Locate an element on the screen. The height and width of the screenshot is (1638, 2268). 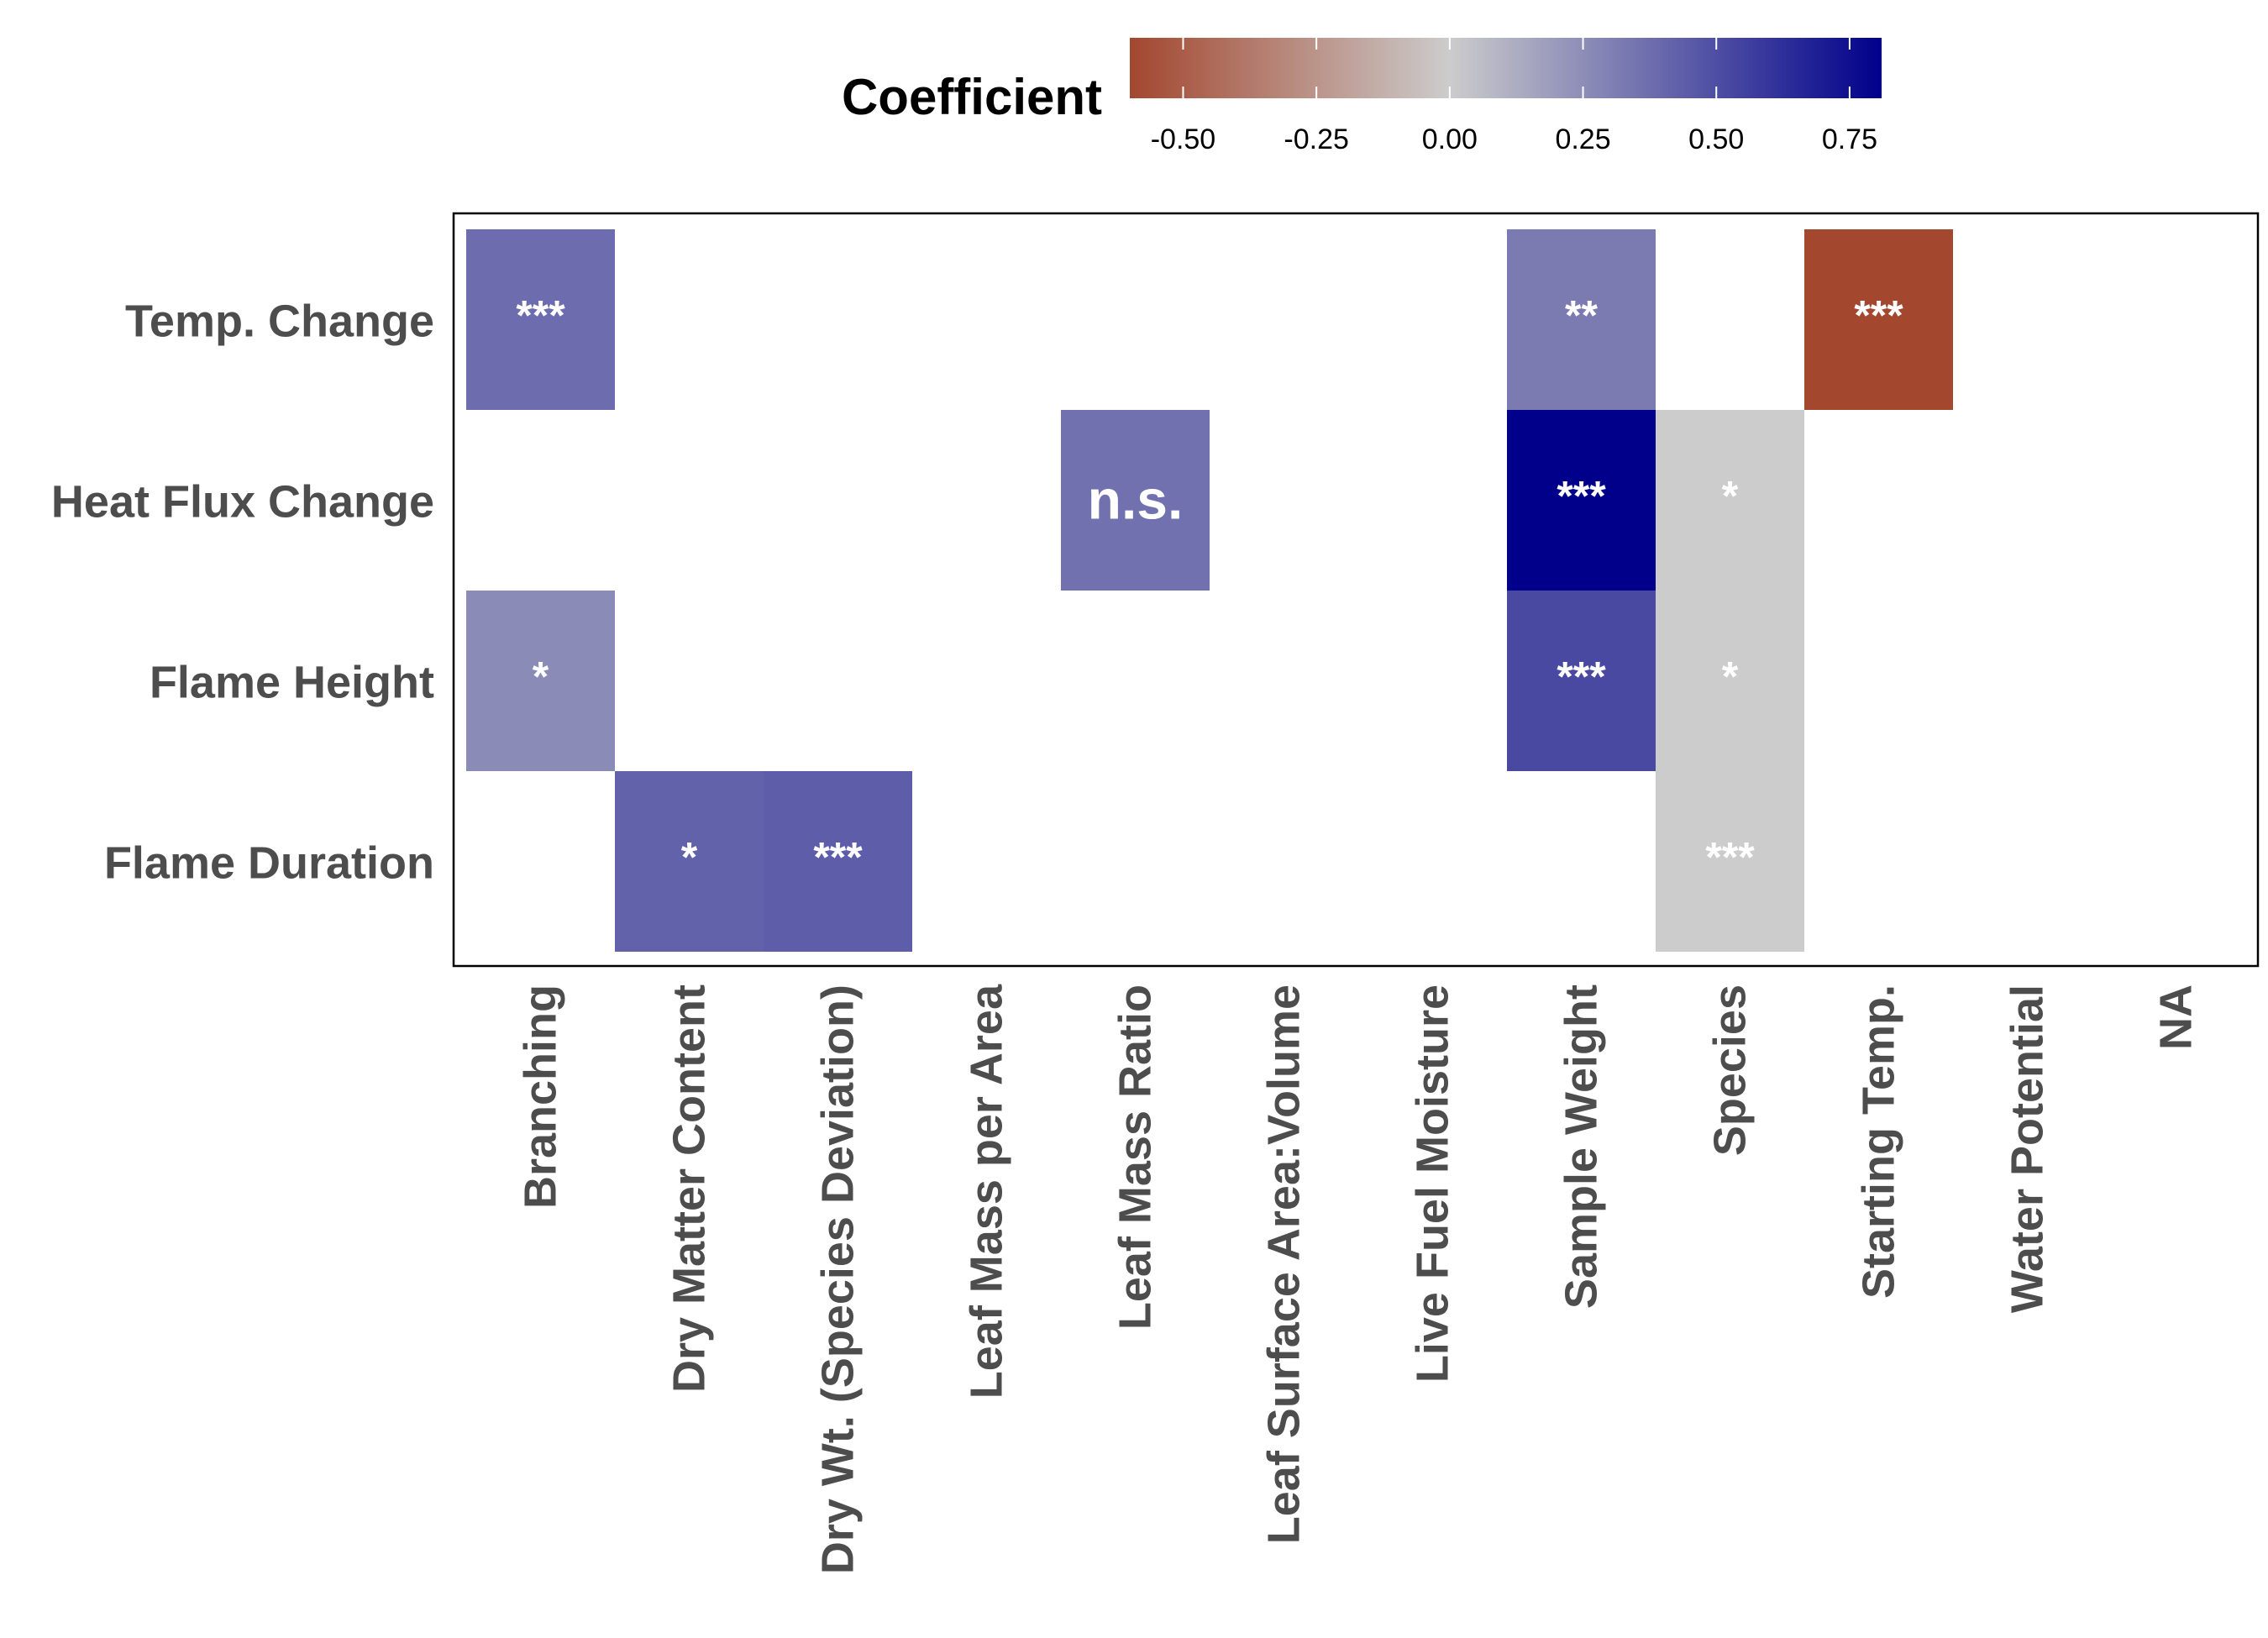
legend-title: Coefficient is located at coordinates (972, 97).